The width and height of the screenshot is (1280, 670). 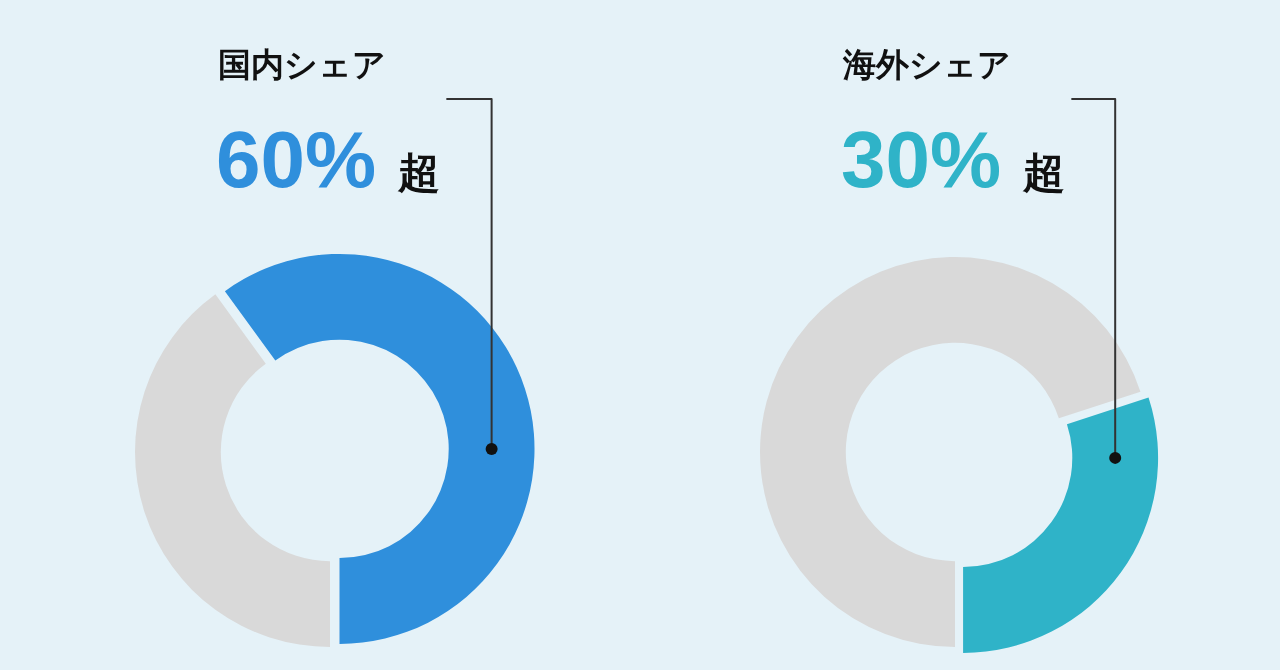 I want to click on data-label: 30% 超, so click(x=953, y=159).